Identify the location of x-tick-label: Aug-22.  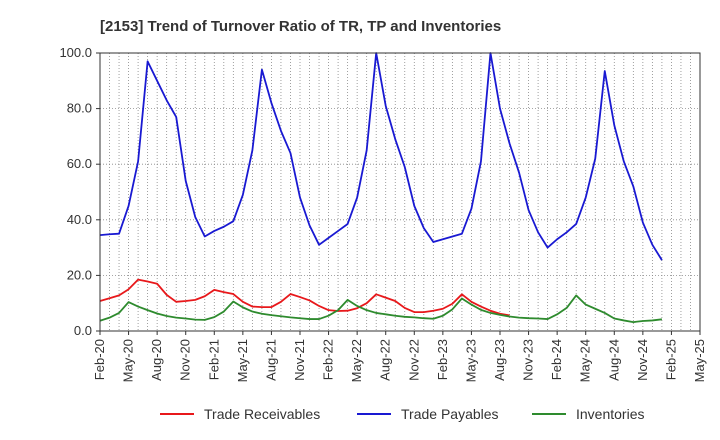
(385, 360).